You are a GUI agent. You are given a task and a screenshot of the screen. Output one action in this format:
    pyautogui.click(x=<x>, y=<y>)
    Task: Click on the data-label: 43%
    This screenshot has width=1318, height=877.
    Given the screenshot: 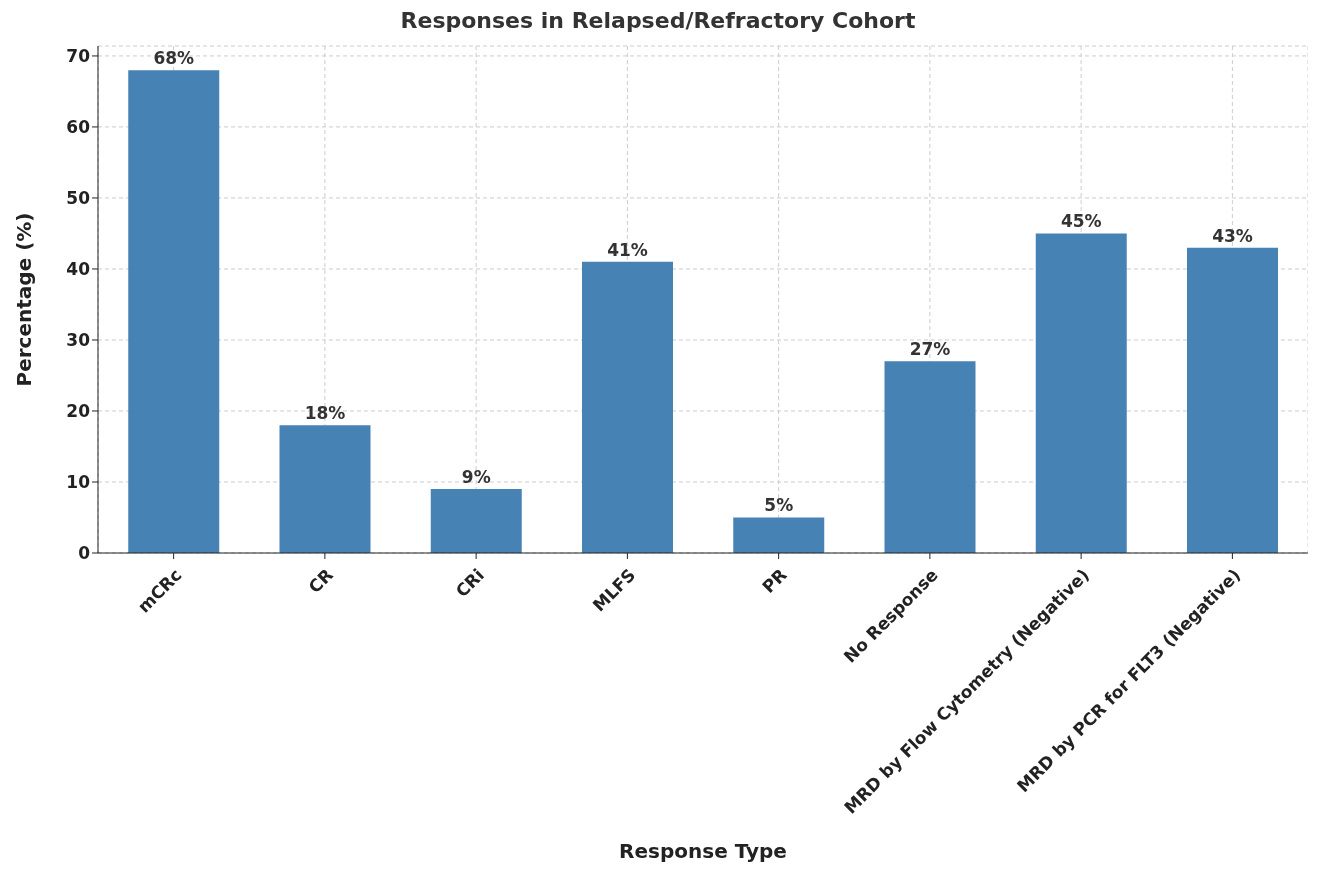 What is the action you would take?
    pyautogui.click(x=1232, y=235)
    